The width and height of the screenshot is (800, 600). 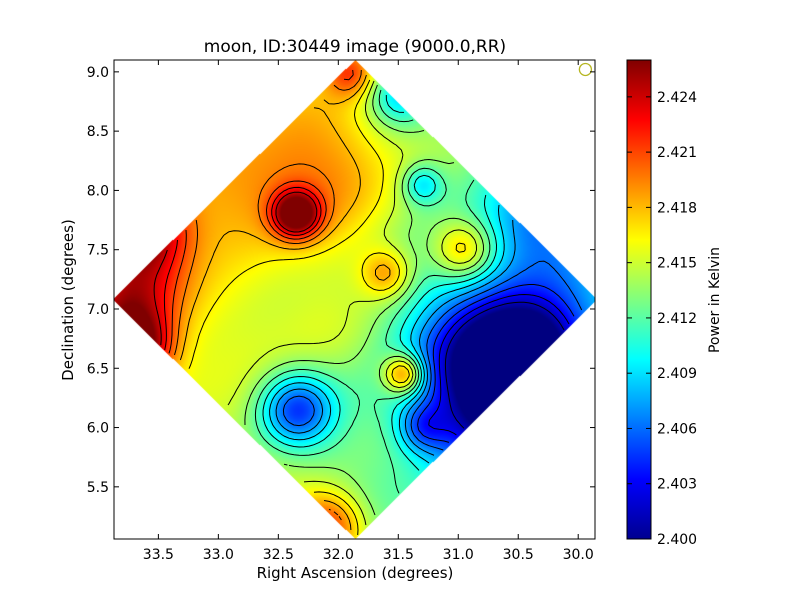 What do you see at coordinates (158, 555) in the screenshot?
I see `x-tick-label: 33.5` at bounding box center [158, 555].